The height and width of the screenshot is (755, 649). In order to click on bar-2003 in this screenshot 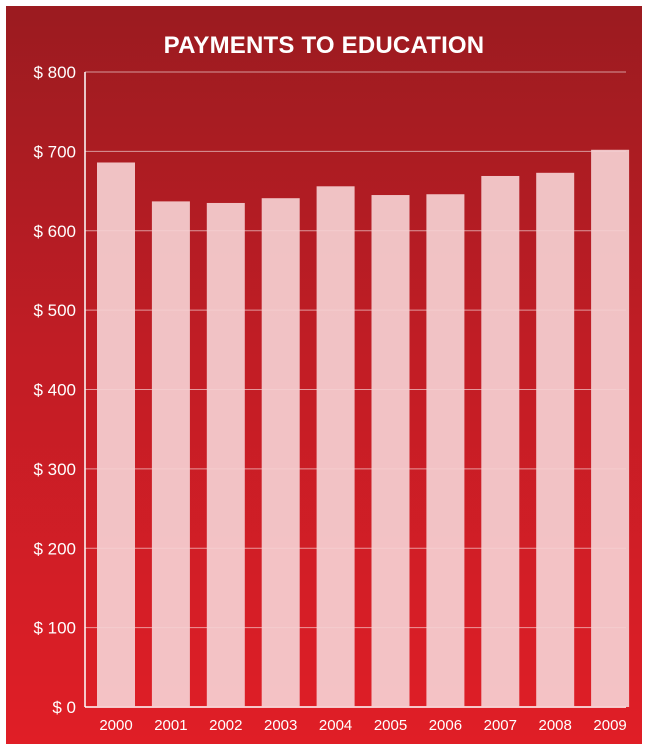, I will do `click(280, 453)`.